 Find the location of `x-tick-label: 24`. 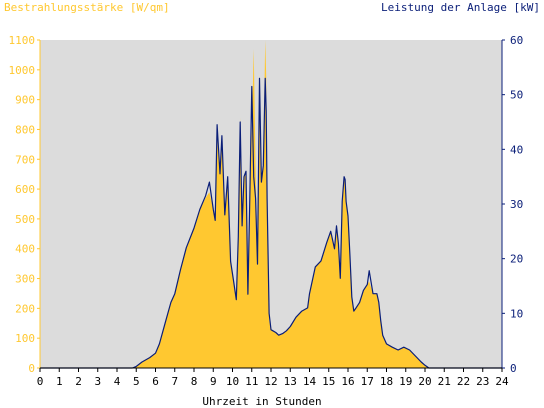

x-tick-label: 24 is located at coordinates (502, 381).